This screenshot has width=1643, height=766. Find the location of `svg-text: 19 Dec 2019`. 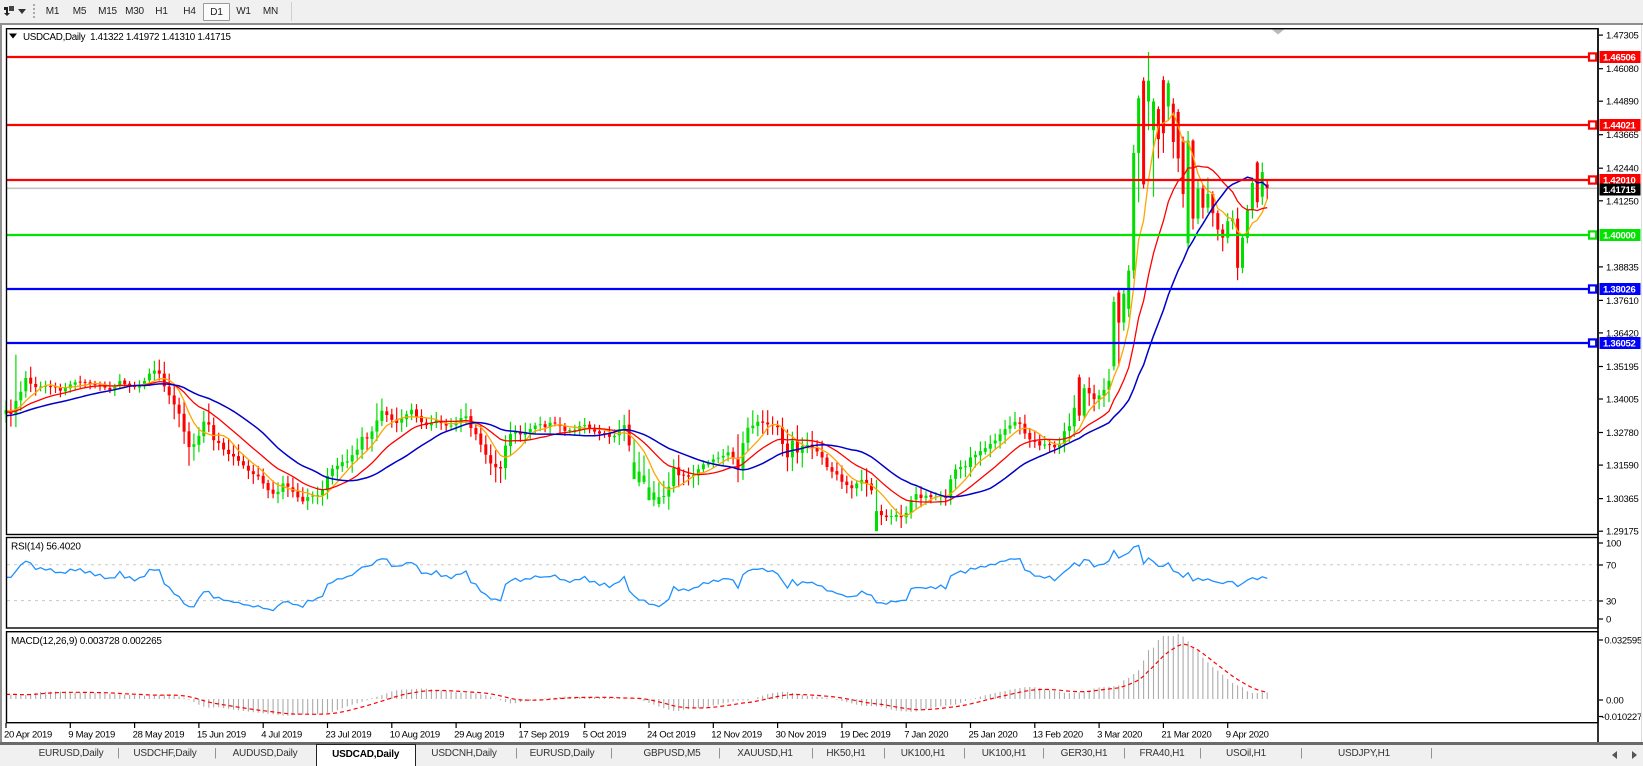

svg-text: 19 Dec 2019 is located at coordinates (865, 735).